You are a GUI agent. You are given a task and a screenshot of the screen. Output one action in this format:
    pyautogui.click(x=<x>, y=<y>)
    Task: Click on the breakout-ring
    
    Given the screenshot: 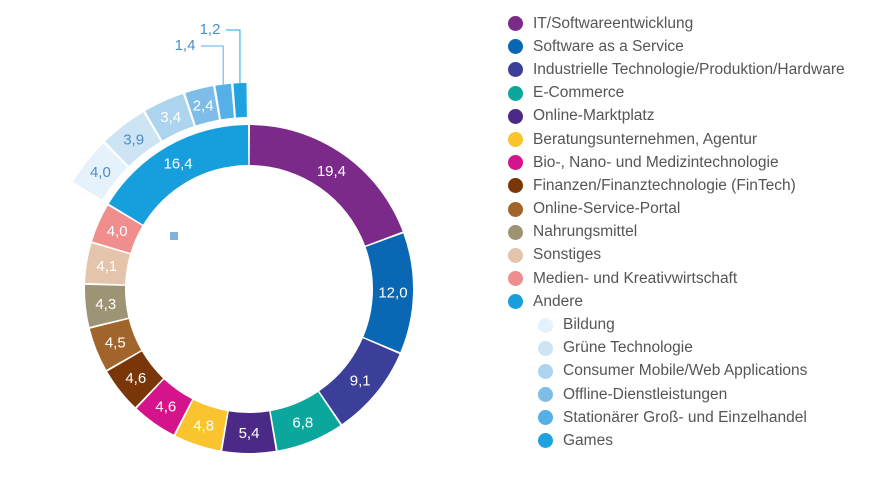 What is the action you would take?
    pyautogui.click(x=159, y=114)
    